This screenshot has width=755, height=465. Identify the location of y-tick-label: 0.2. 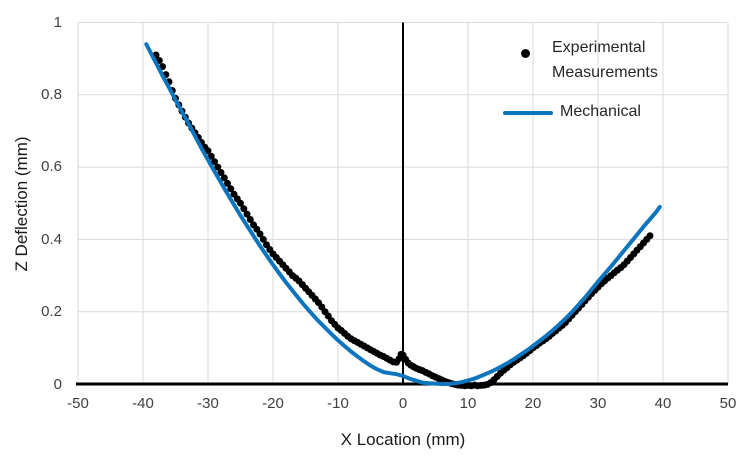
(51, 311).